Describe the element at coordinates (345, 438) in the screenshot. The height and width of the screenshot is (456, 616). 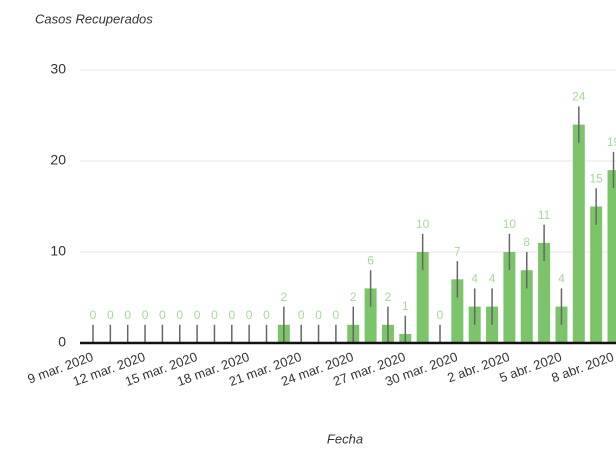
I see `x-axis-title: Fecha` at that location.